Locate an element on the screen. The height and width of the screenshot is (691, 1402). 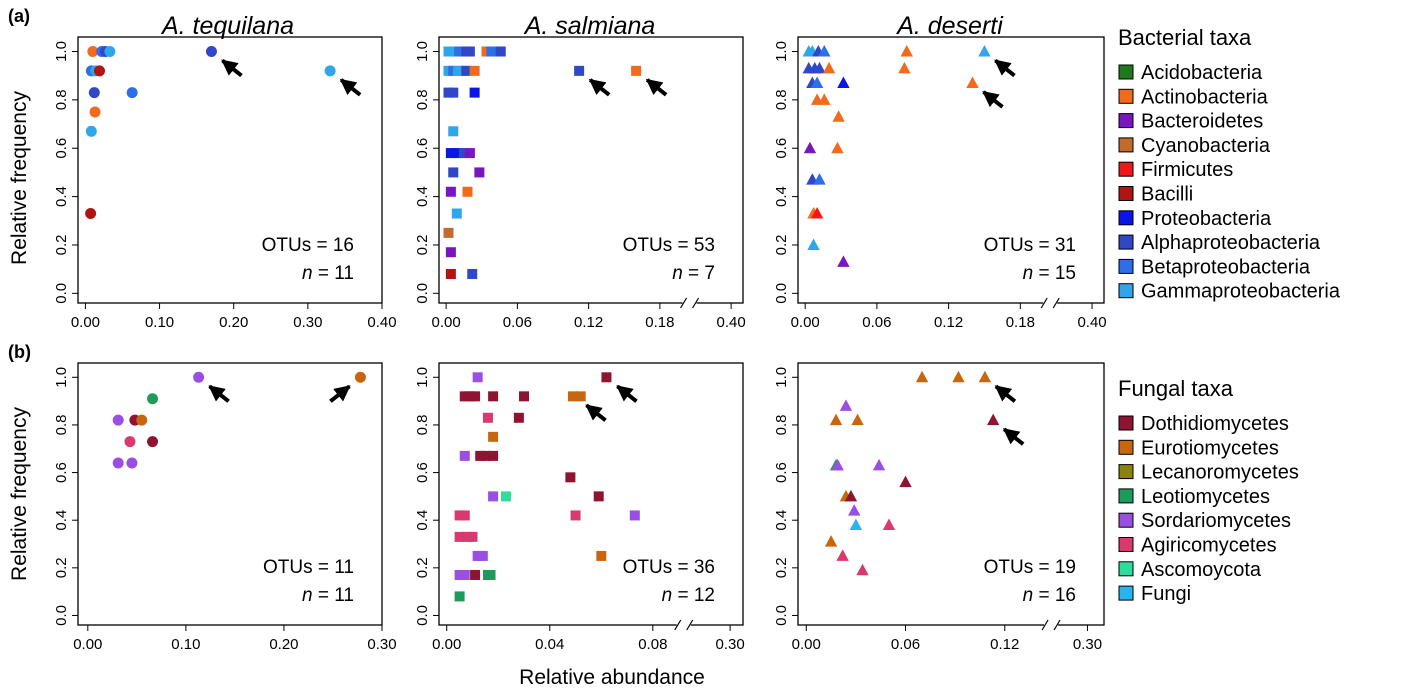
legend-entry-label: Actinobacteria is located at coordinates (1205, 97).